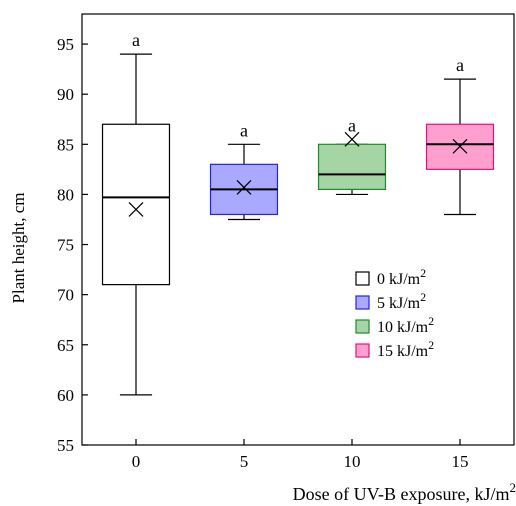  What do you see at coordinates (65, 395) in the screenshot?
I see `y-tick-label: 60` at bounding box center [65, 395].